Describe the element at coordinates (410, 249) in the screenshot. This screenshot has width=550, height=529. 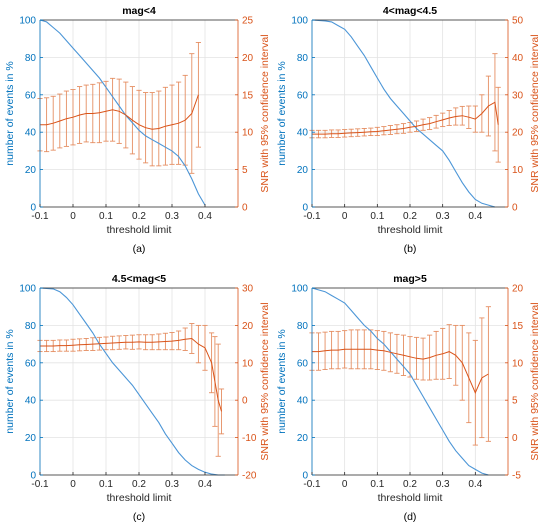
I see `subfigure-label: (b)` at that location.